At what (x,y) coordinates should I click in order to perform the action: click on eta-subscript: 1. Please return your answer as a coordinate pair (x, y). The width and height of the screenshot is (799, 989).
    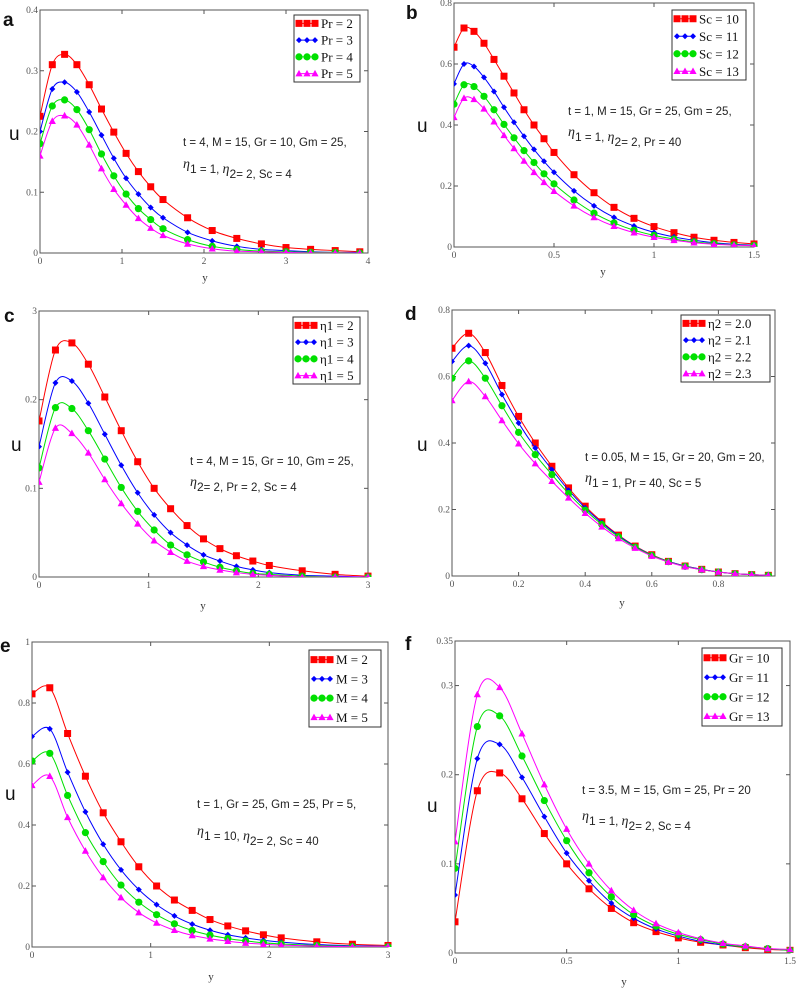
    Looking at the image, I should click on (595, 483).